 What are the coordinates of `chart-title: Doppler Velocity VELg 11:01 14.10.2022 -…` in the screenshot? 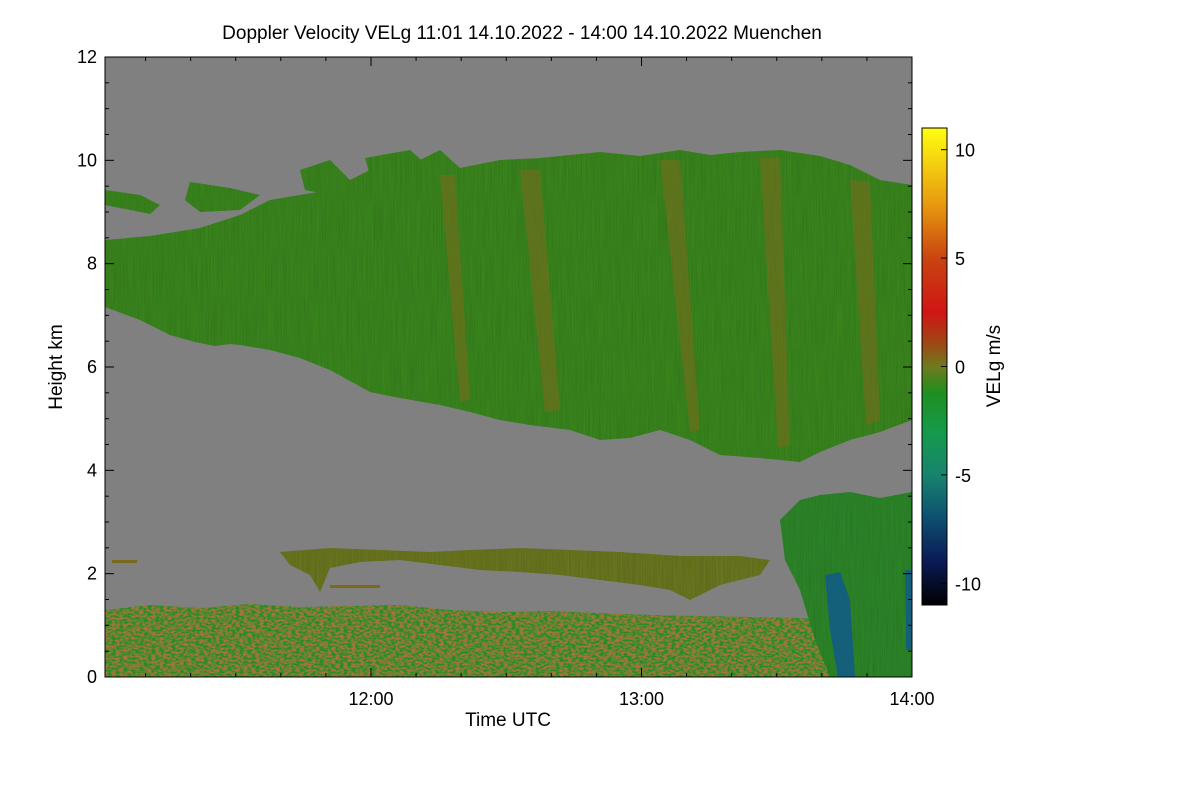 It's located at (522, 33).